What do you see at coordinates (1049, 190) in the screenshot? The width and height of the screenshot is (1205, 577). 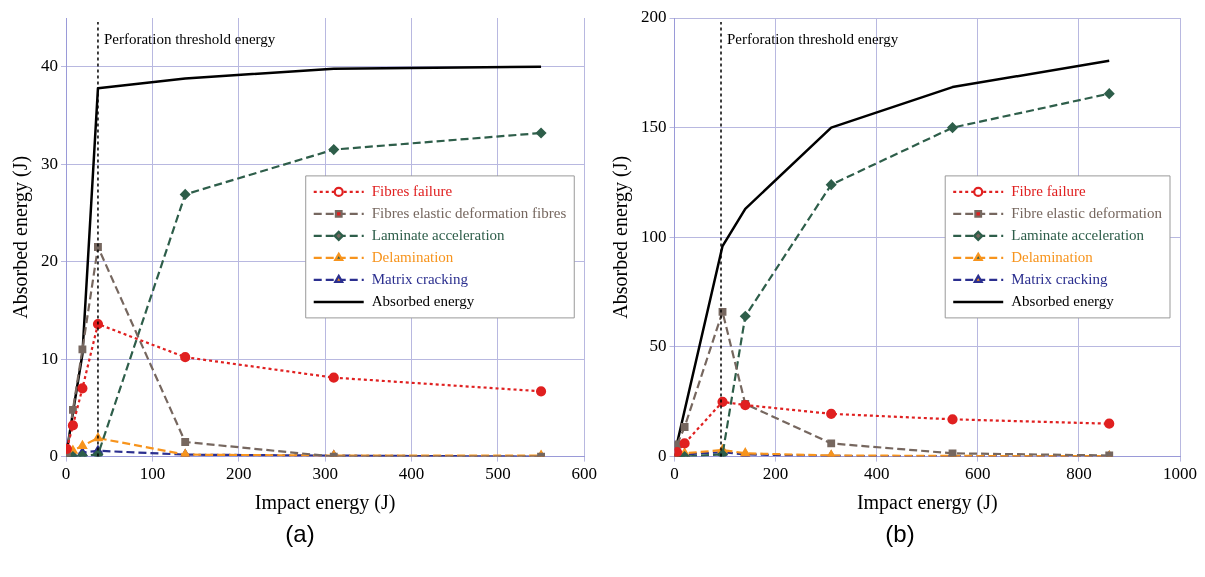 I see `legend-label: Fibre failure` at bounding box center [1049, 190].